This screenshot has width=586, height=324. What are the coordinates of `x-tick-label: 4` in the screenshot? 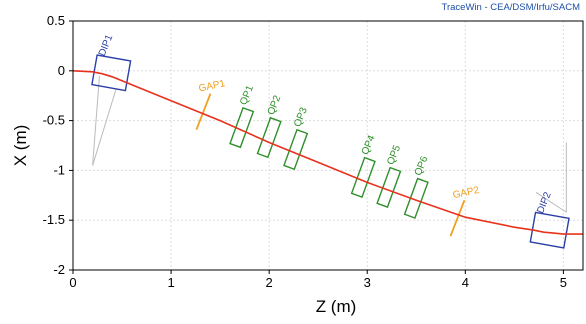 It's located at (465, 282).